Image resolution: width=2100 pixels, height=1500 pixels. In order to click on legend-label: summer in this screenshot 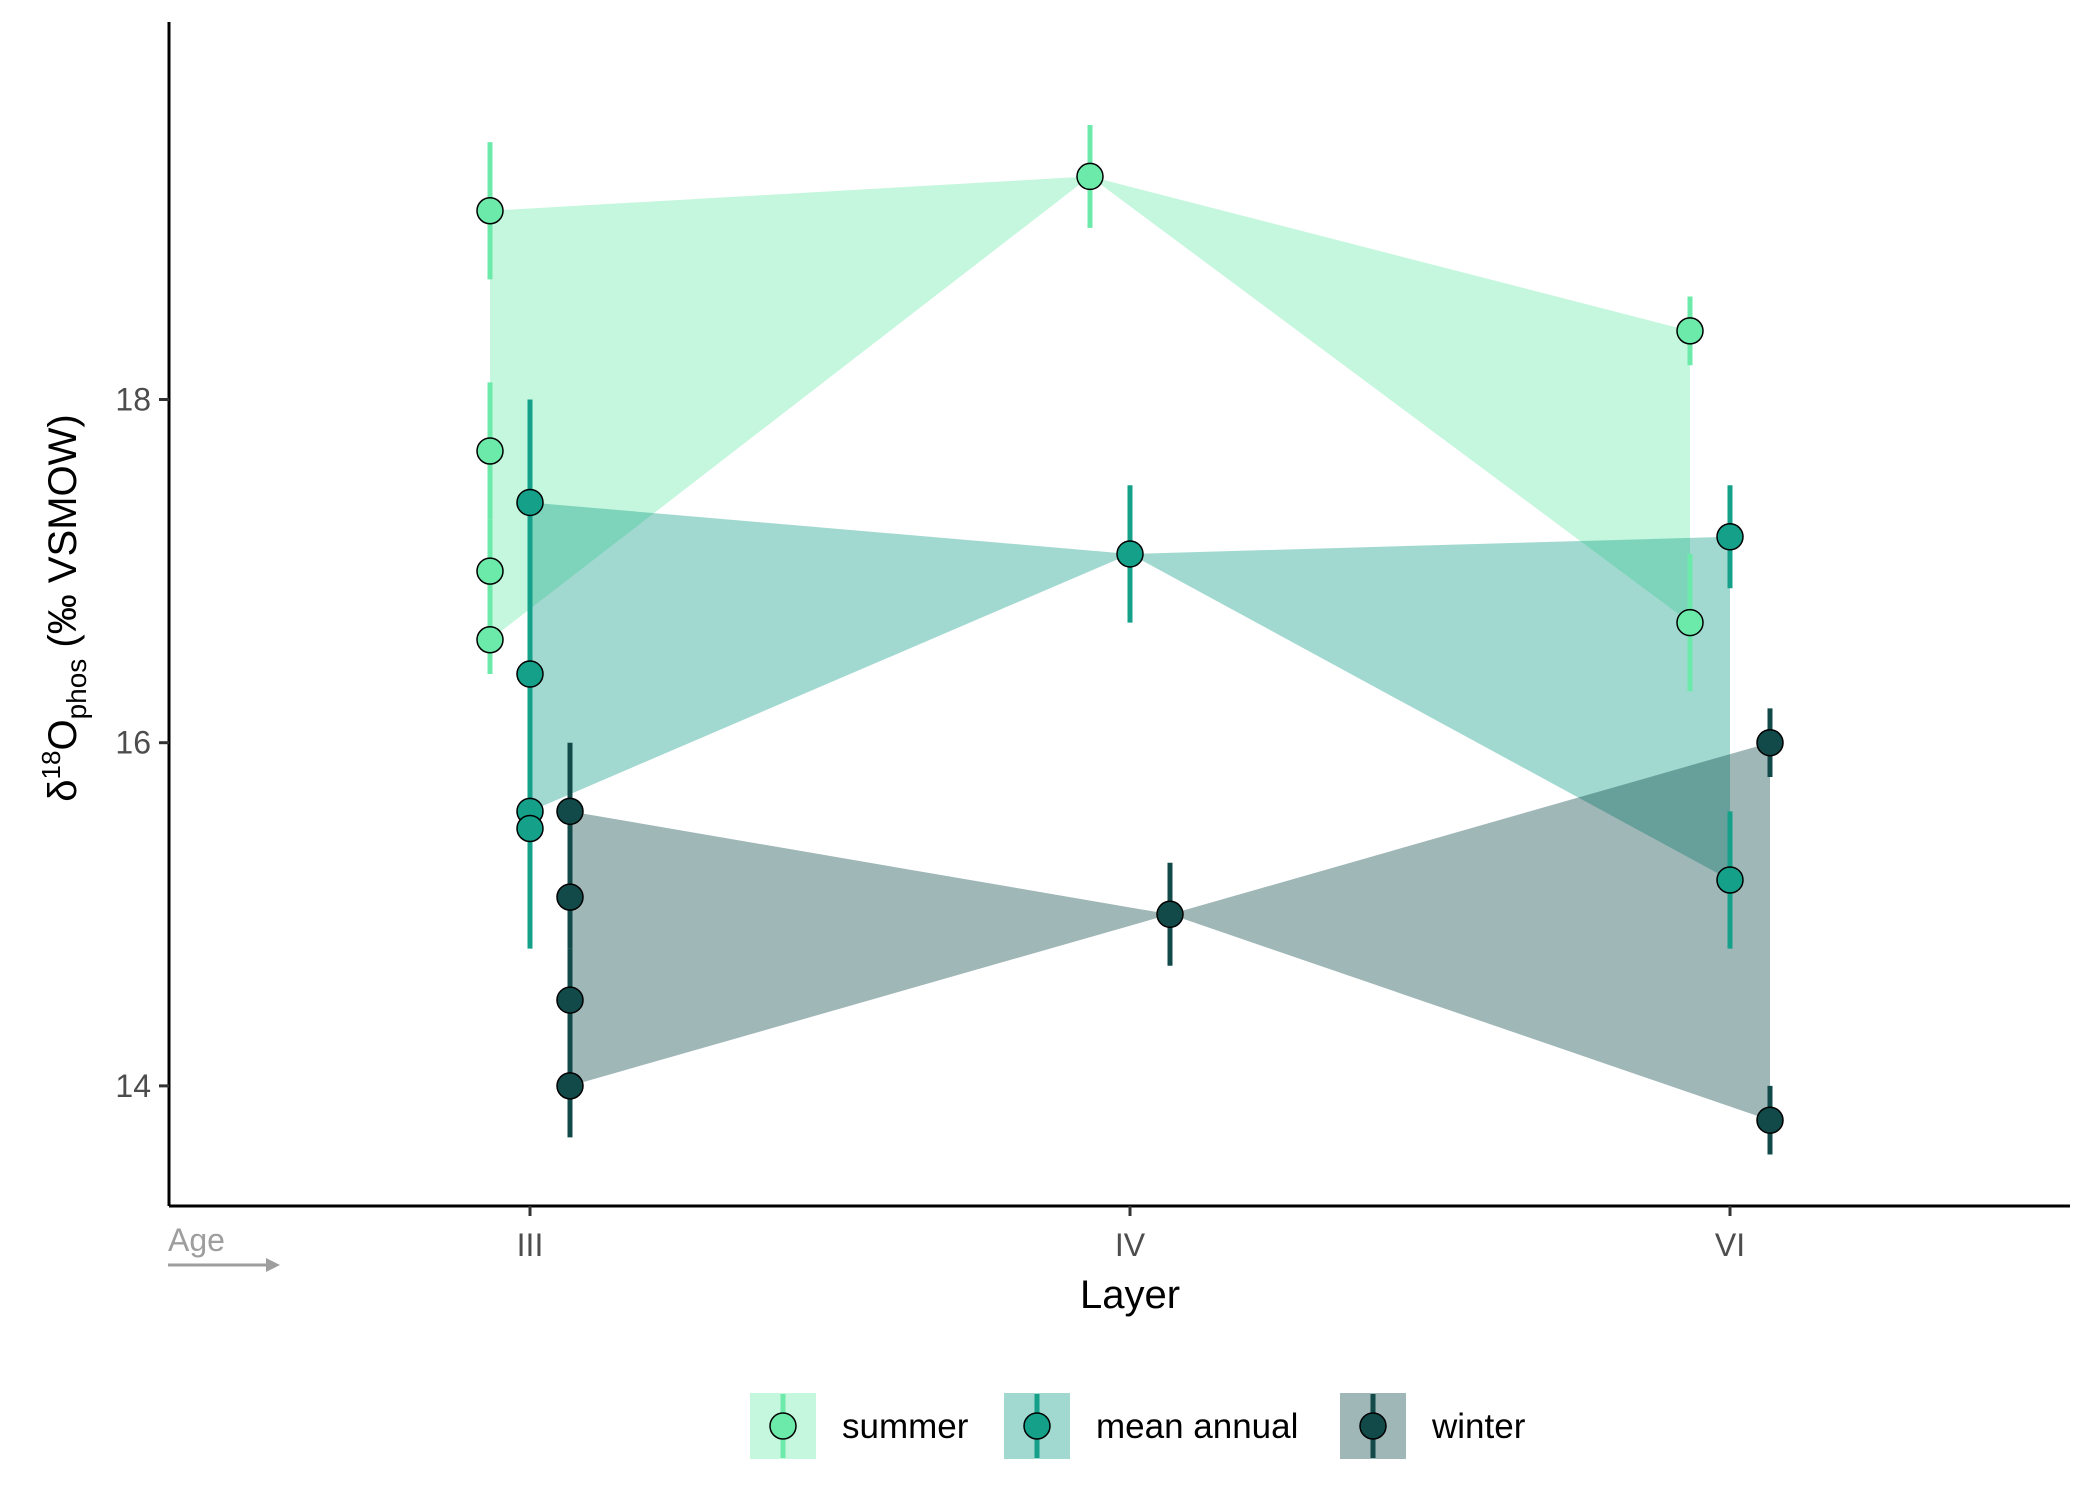, I will do `click(905, 1426)`.